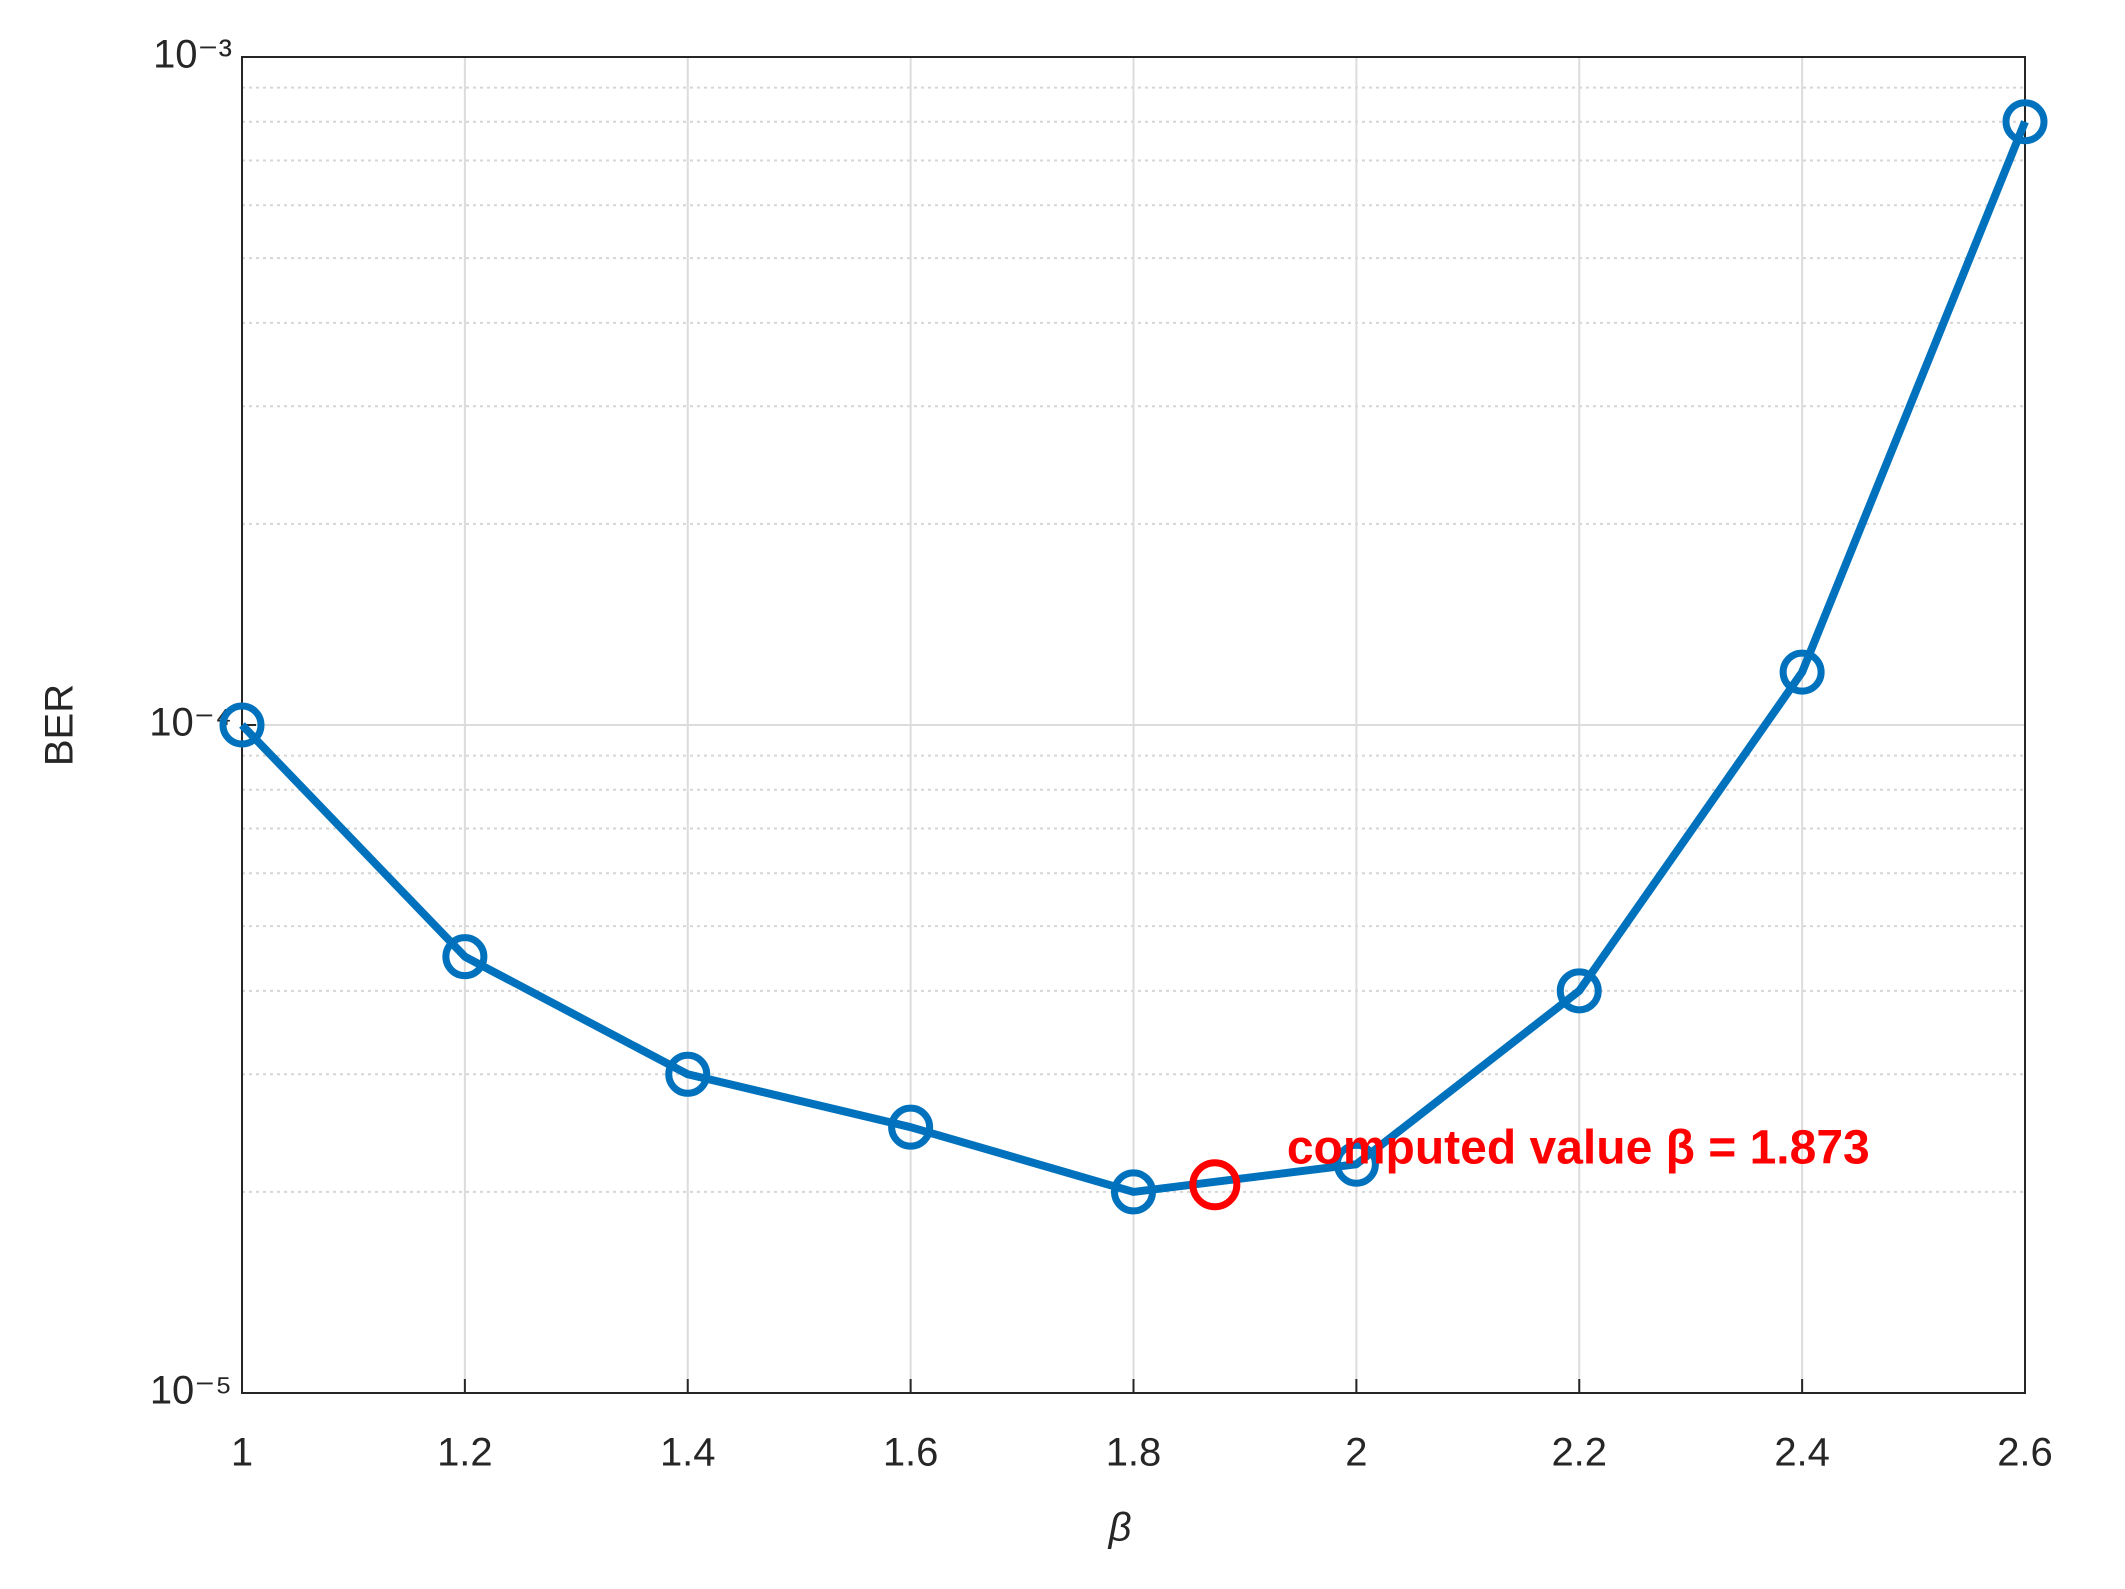 This screenshot has height=1589, width=2125. What do you see at coordinates (1356, 1453) in the screenshot?
I see `x-tick-label: 2` at bounding box center [1356, 1453].